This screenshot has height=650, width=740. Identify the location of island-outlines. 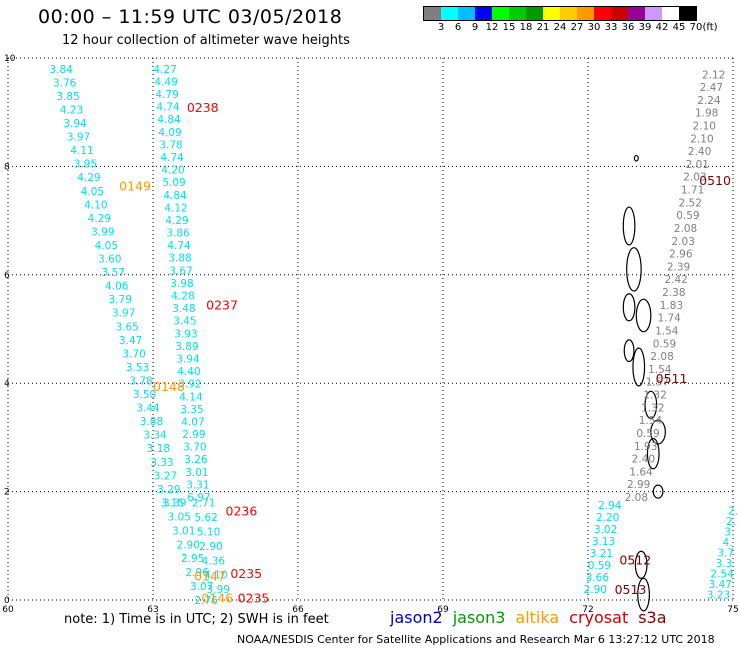
(644, 383).